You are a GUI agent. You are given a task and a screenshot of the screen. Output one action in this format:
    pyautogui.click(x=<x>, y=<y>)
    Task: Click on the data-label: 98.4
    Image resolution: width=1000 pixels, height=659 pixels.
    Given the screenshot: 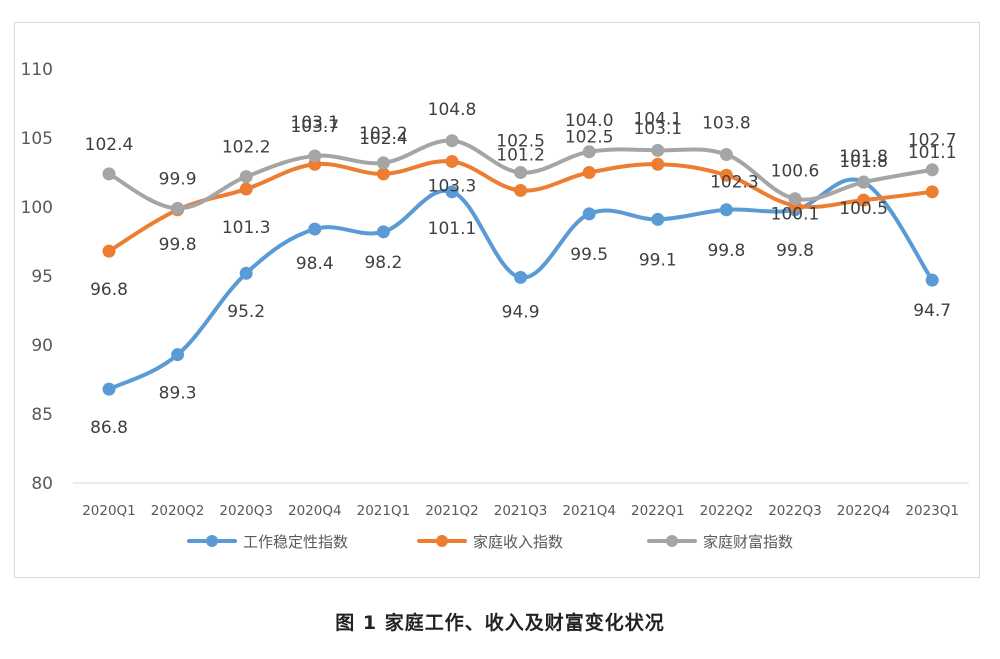 What is the action you would take?
    pyautogui.click(x=315, y=264)
    